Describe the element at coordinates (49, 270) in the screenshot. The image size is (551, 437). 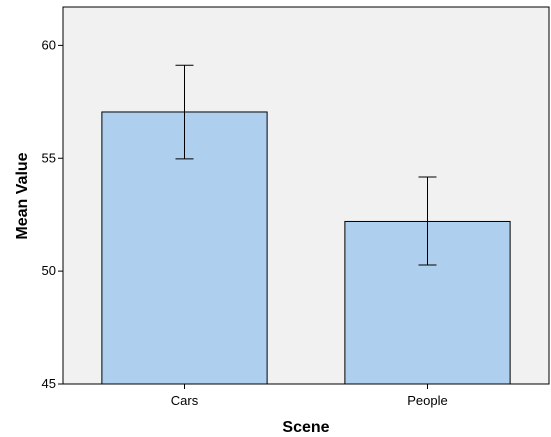
I see `y-tick-label-50: 50` at that location.